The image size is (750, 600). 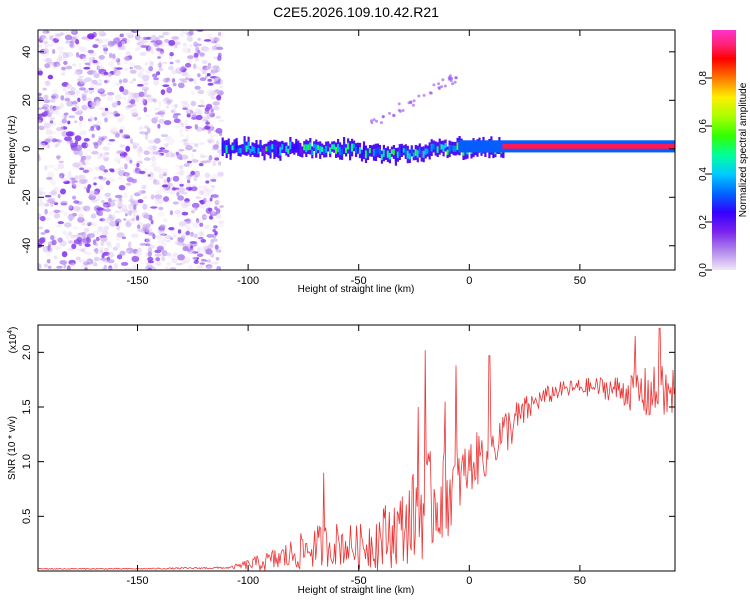 What do you see at coordinates (588, 146) in the screenshot?
I see `spectrogram-line-core` at bounding box center [588, 146].